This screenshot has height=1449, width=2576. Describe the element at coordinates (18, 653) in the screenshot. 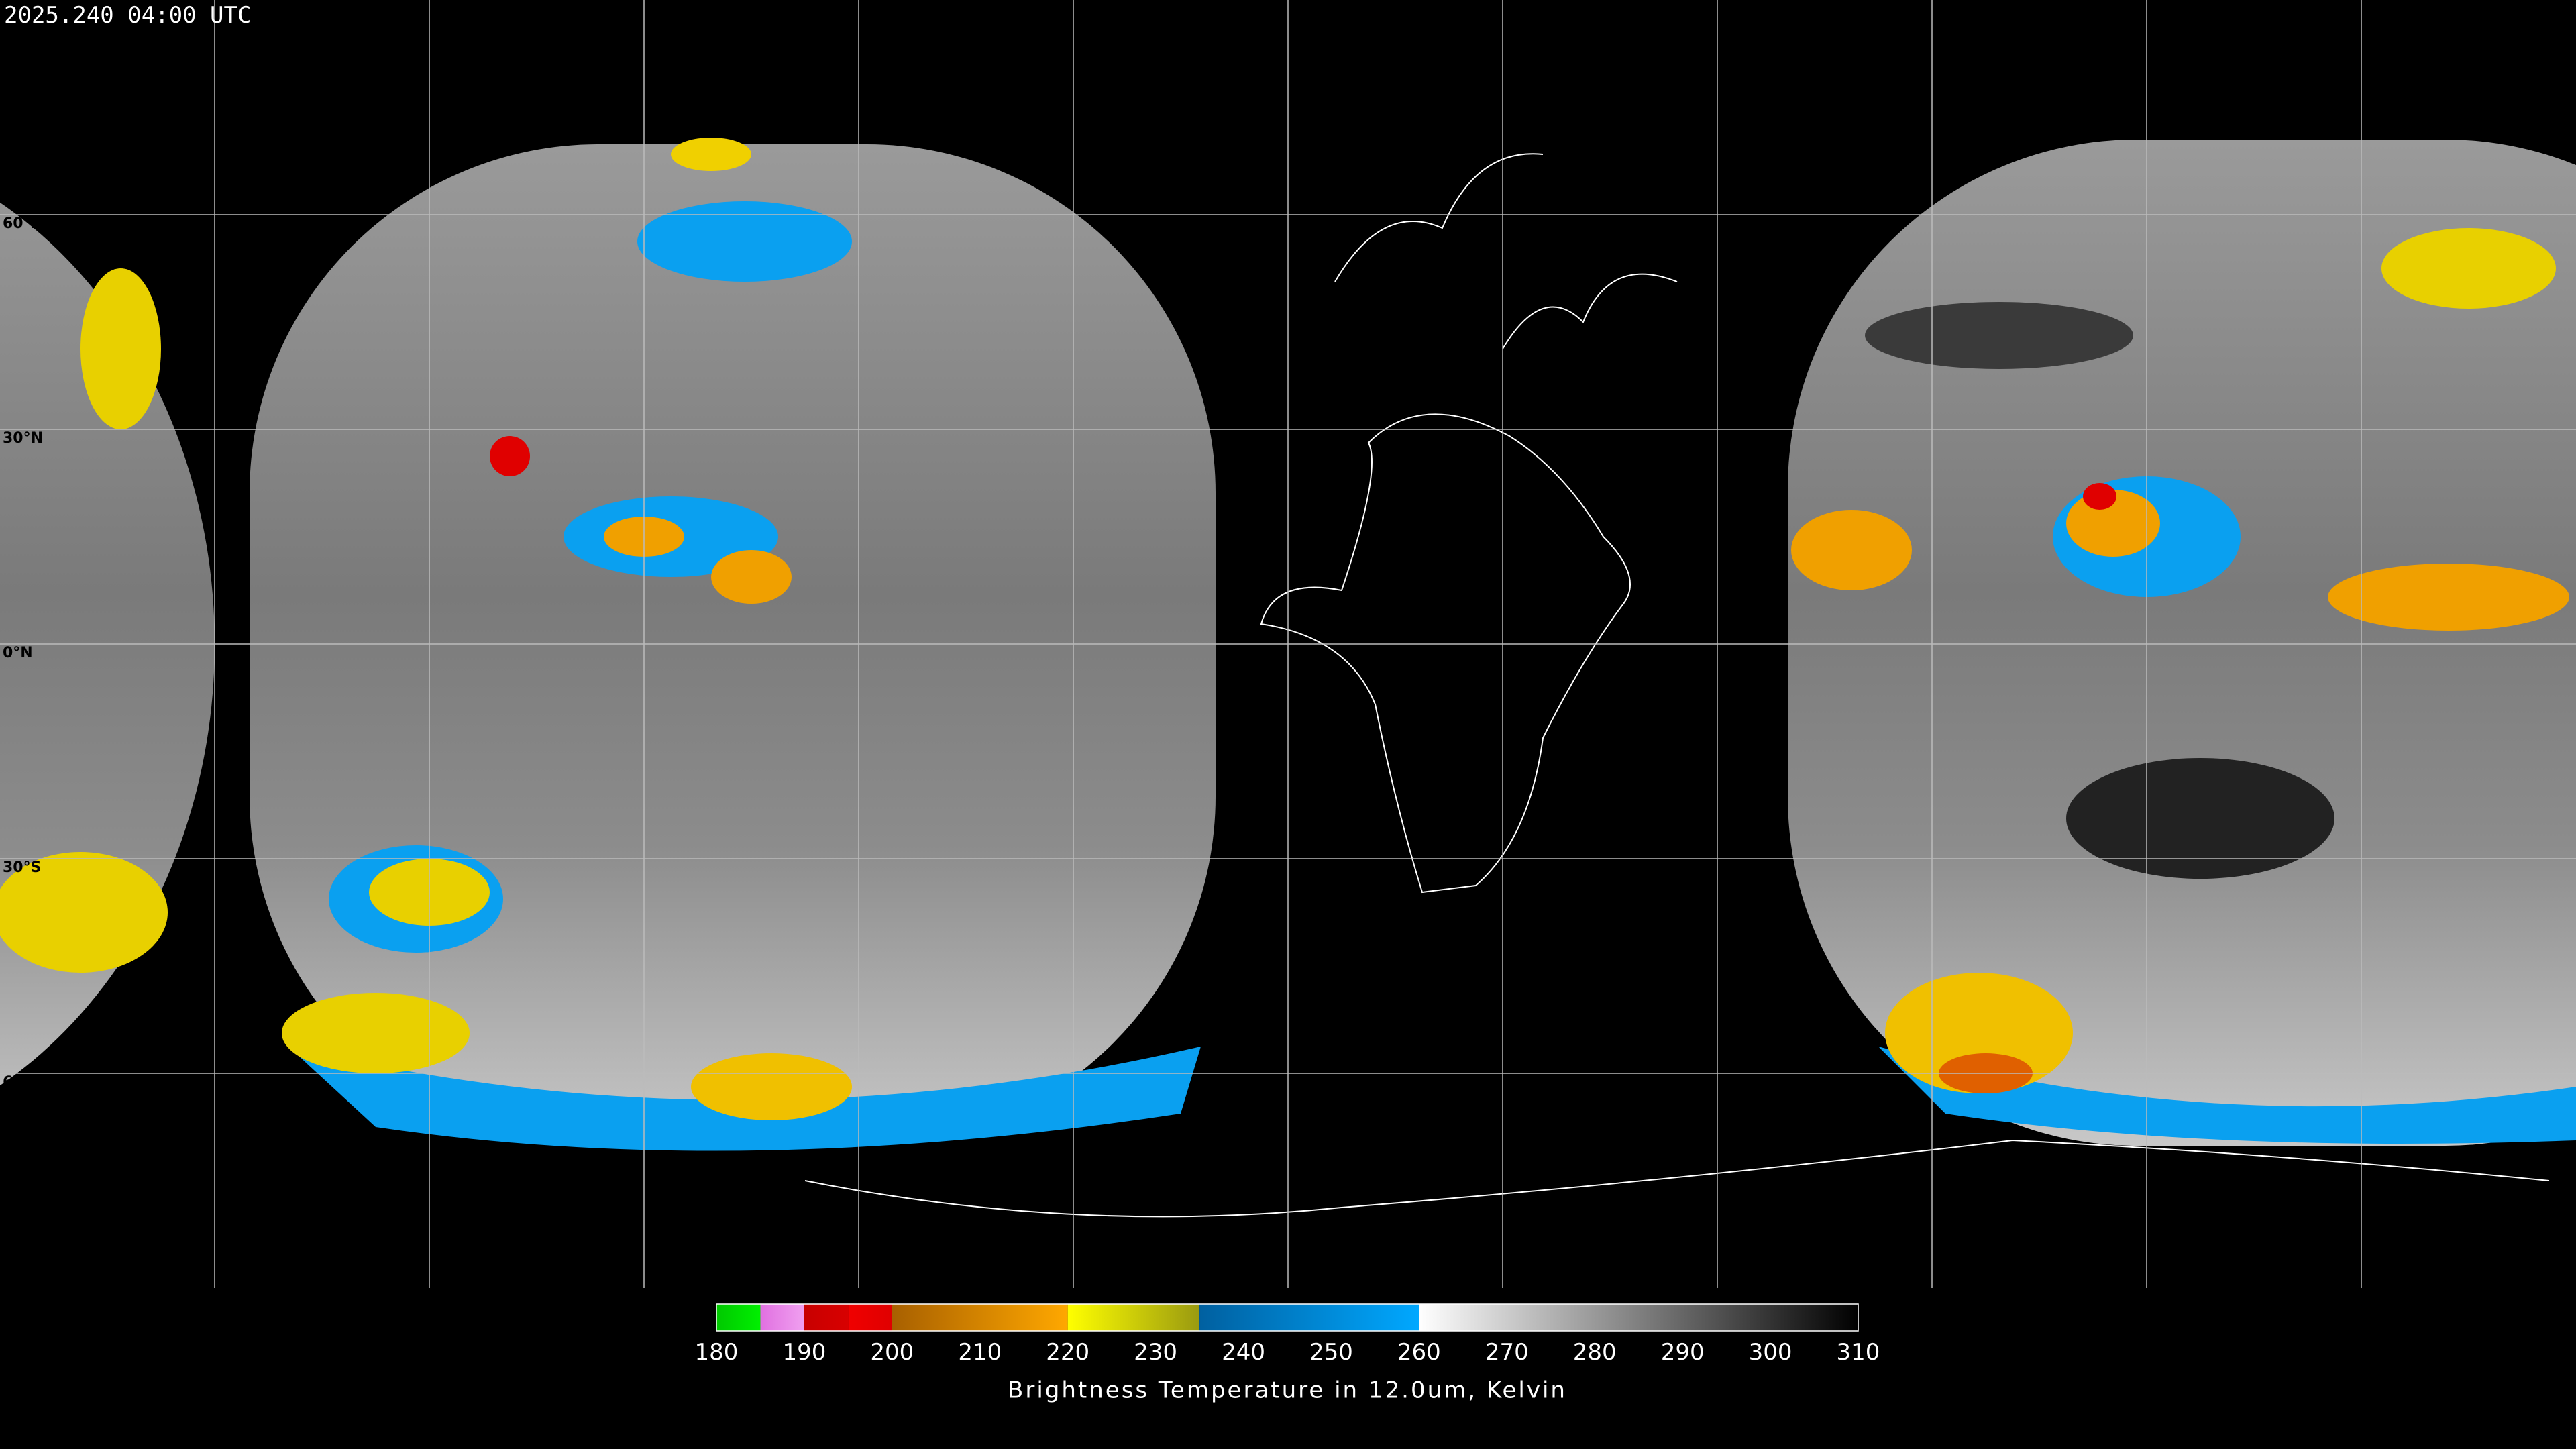

I see `latitude-label: 0°N` at that location.